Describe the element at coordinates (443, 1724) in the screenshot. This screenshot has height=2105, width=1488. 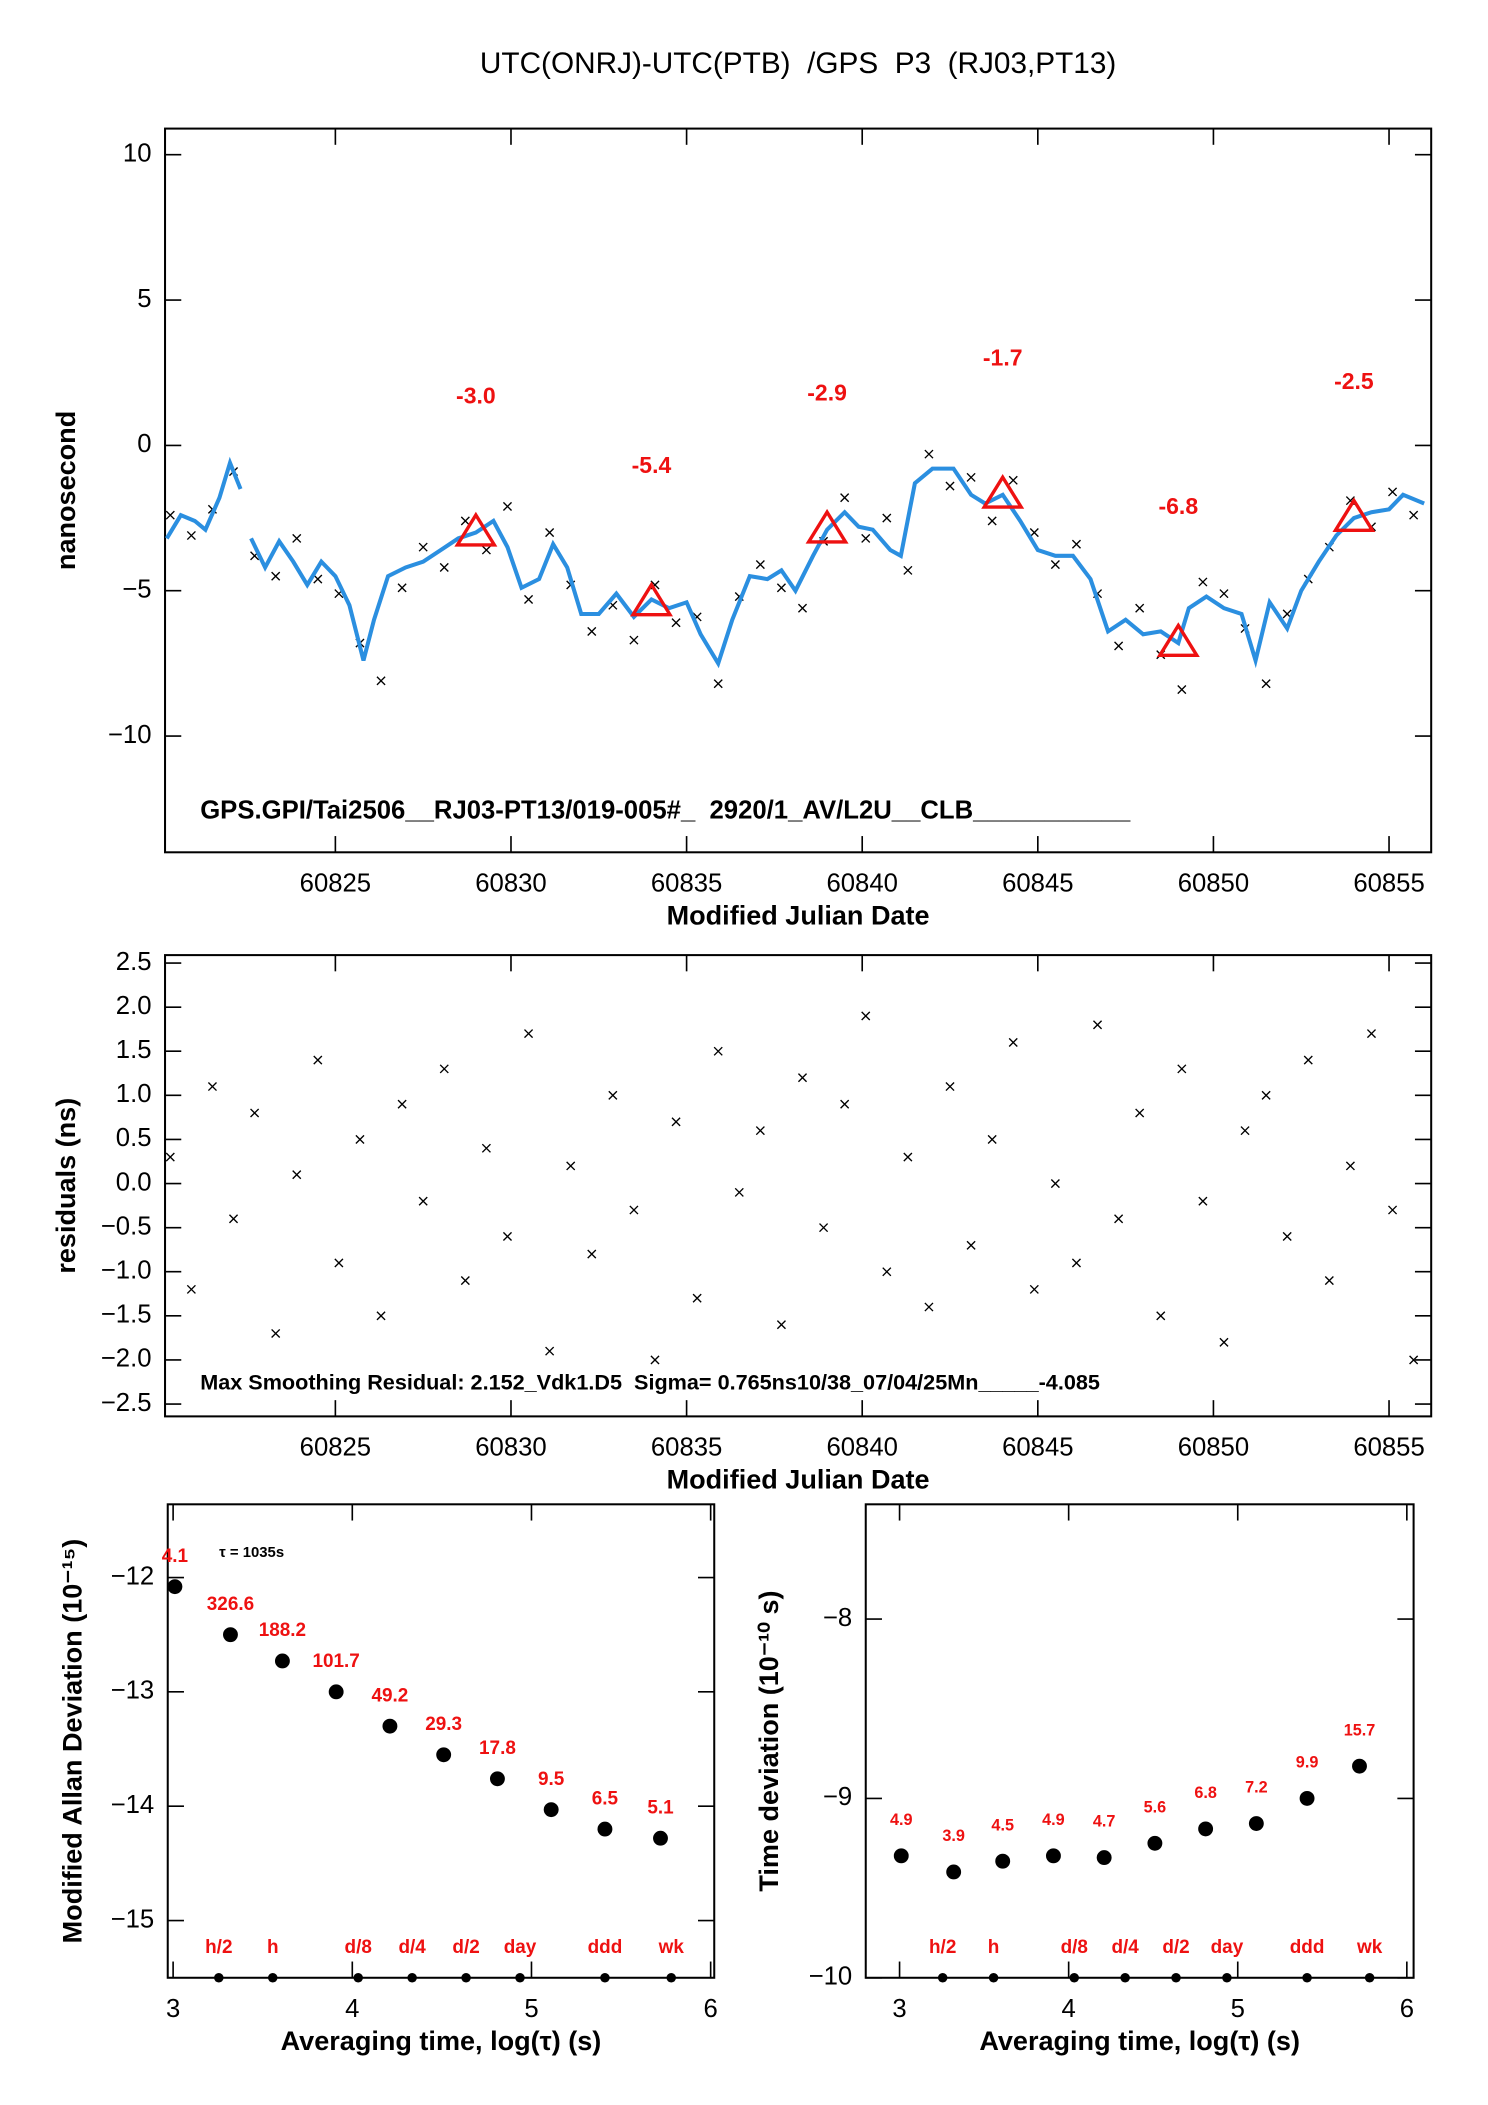
I see `point-label: 29.3` at that location.